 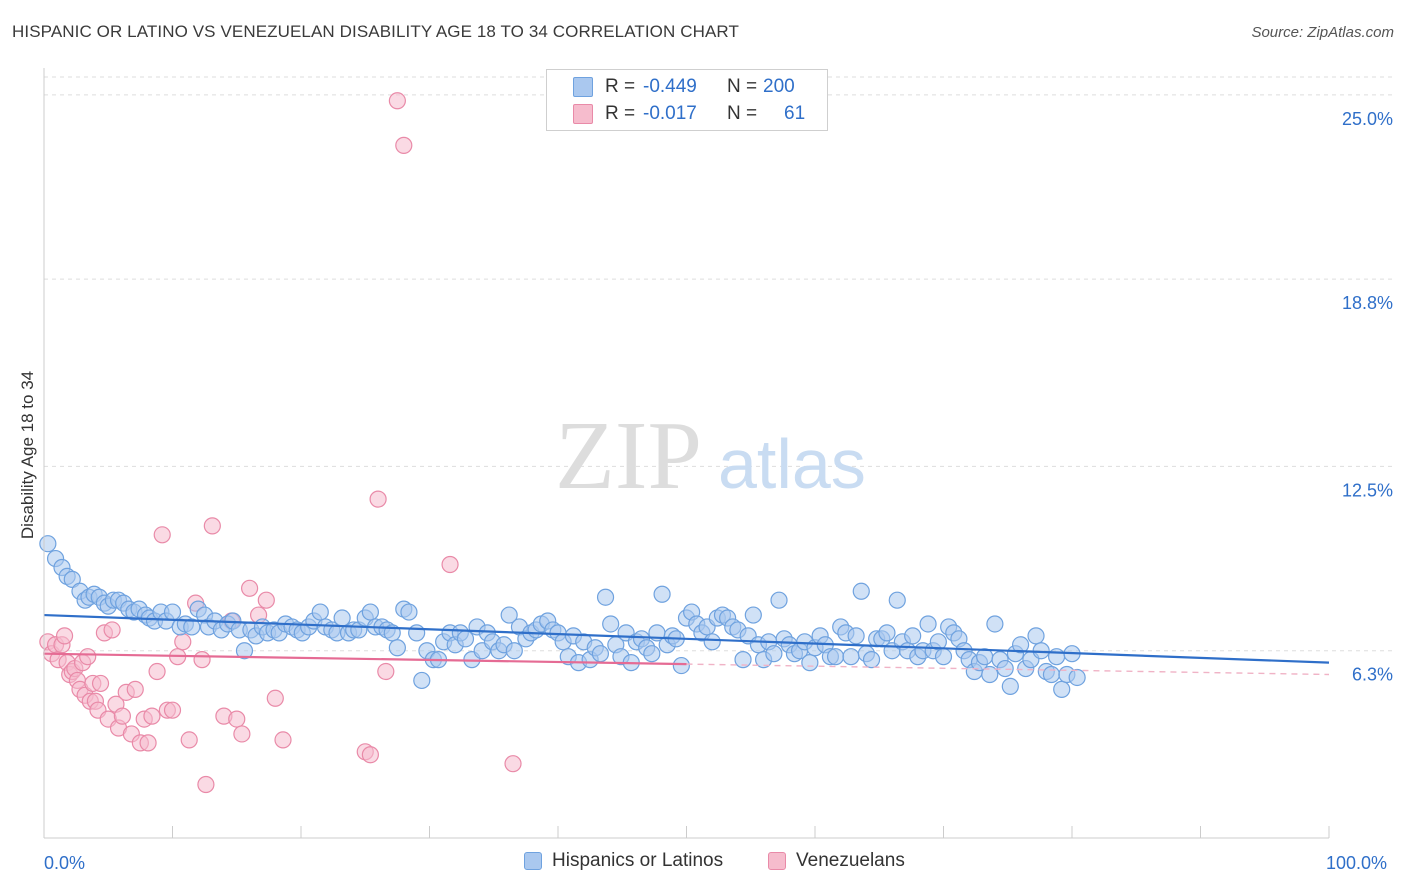 What do you see at coordinates (670, 86) in the screenshot?
I see `r-value: -0.449` at bounding box center [670, 86].